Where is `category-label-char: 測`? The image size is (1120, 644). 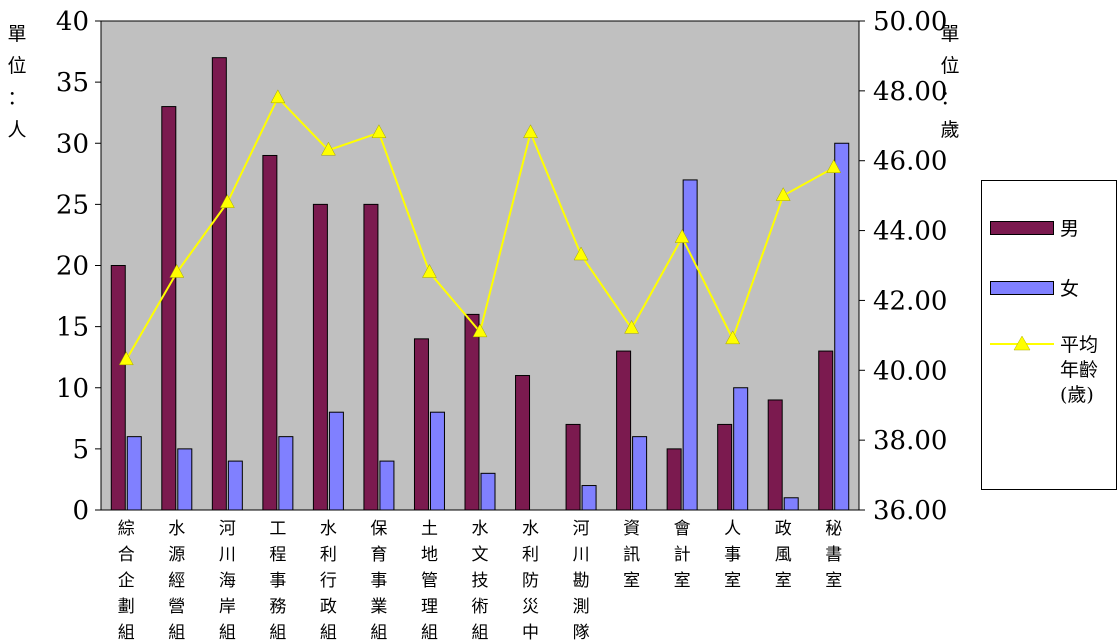
category-label-char: 測 is located at coordinates (581, 607).